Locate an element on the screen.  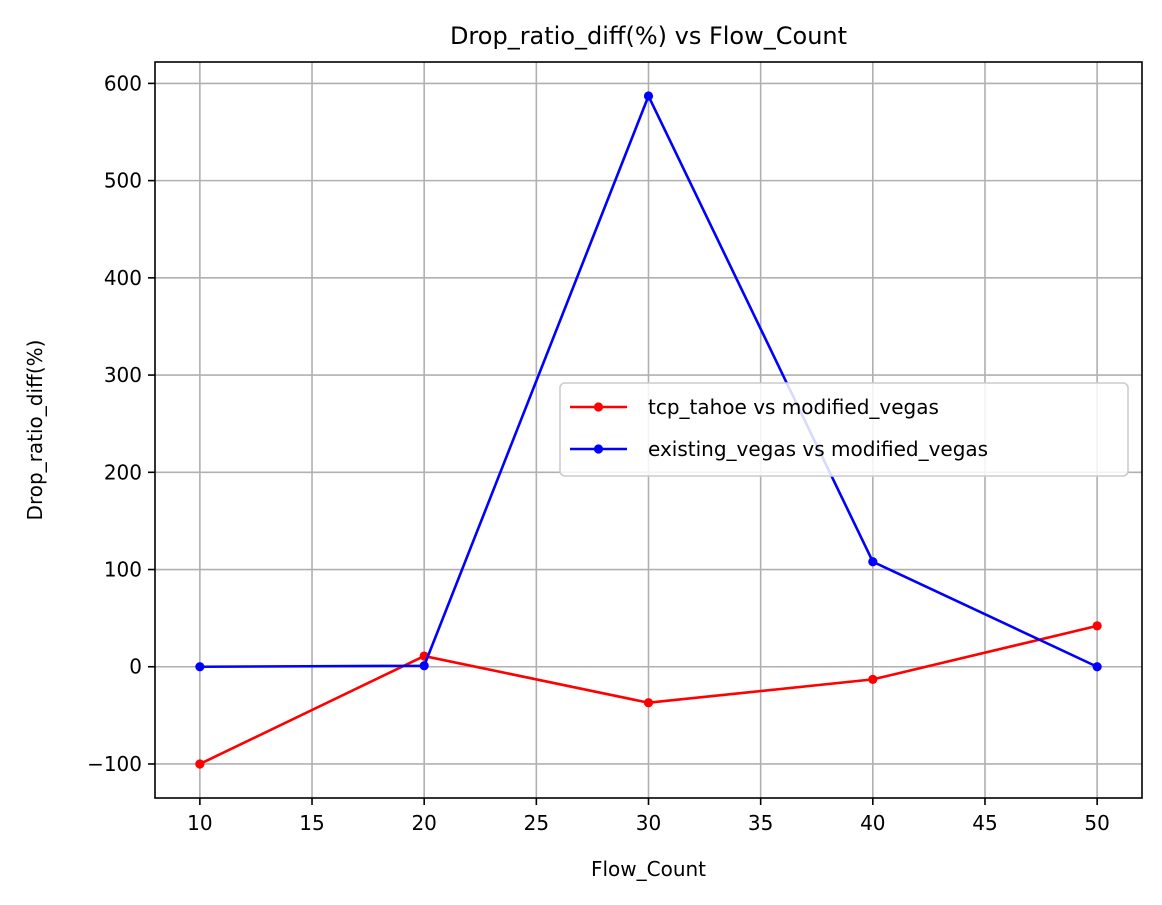
y-tick-label: −100 is located at coordinates (114, 764).